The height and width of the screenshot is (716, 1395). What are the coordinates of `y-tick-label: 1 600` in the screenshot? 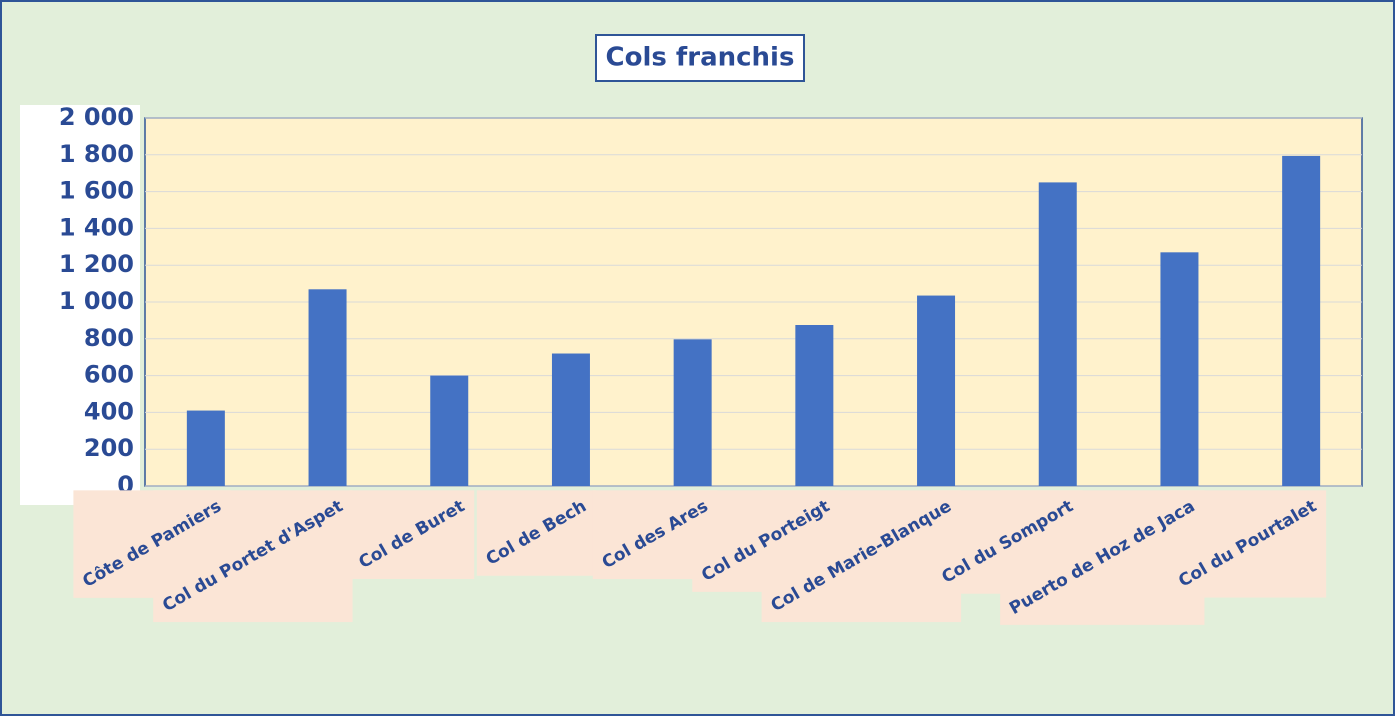 It's located at (96, 191).